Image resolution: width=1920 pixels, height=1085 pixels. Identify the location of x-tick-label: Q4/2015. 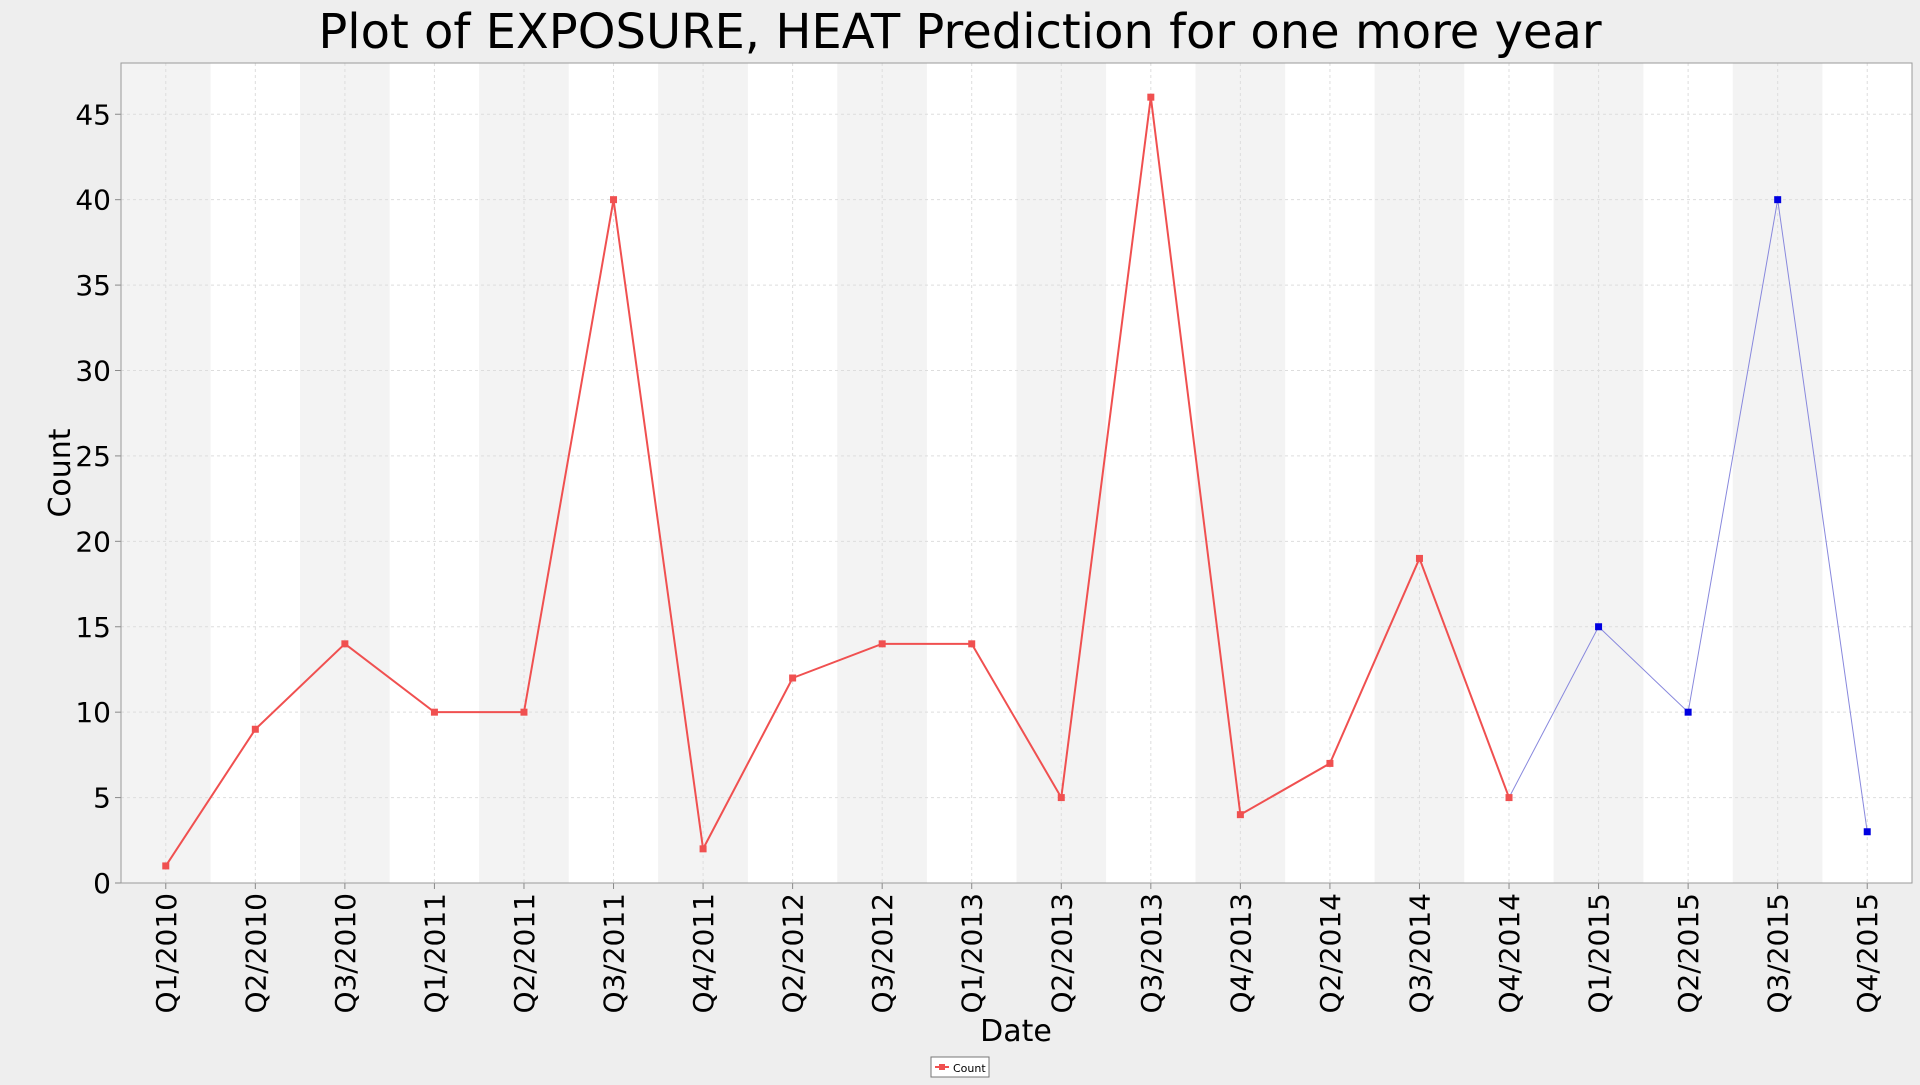
(1867, 953).